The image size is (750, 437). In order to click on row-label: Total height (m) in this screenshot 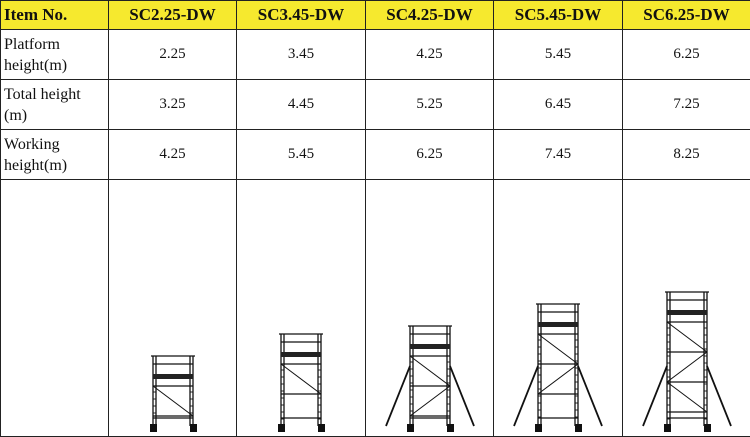, I will do `click(54, 105)`.